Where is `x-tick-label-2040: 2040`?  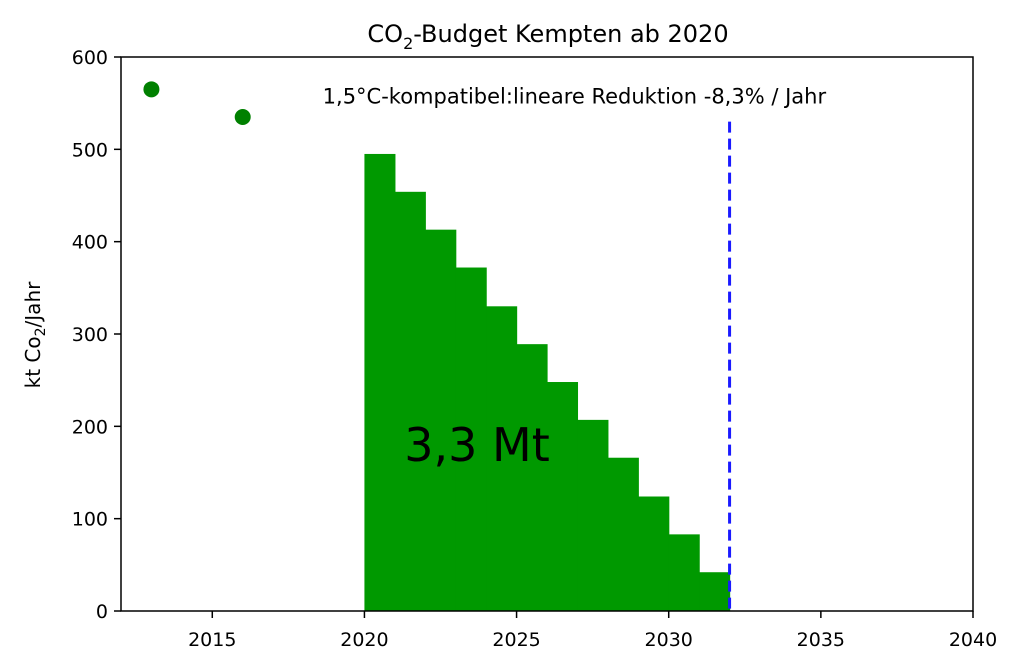
x-tick-label-2040: 2040 is located at coordinates (973, 640).